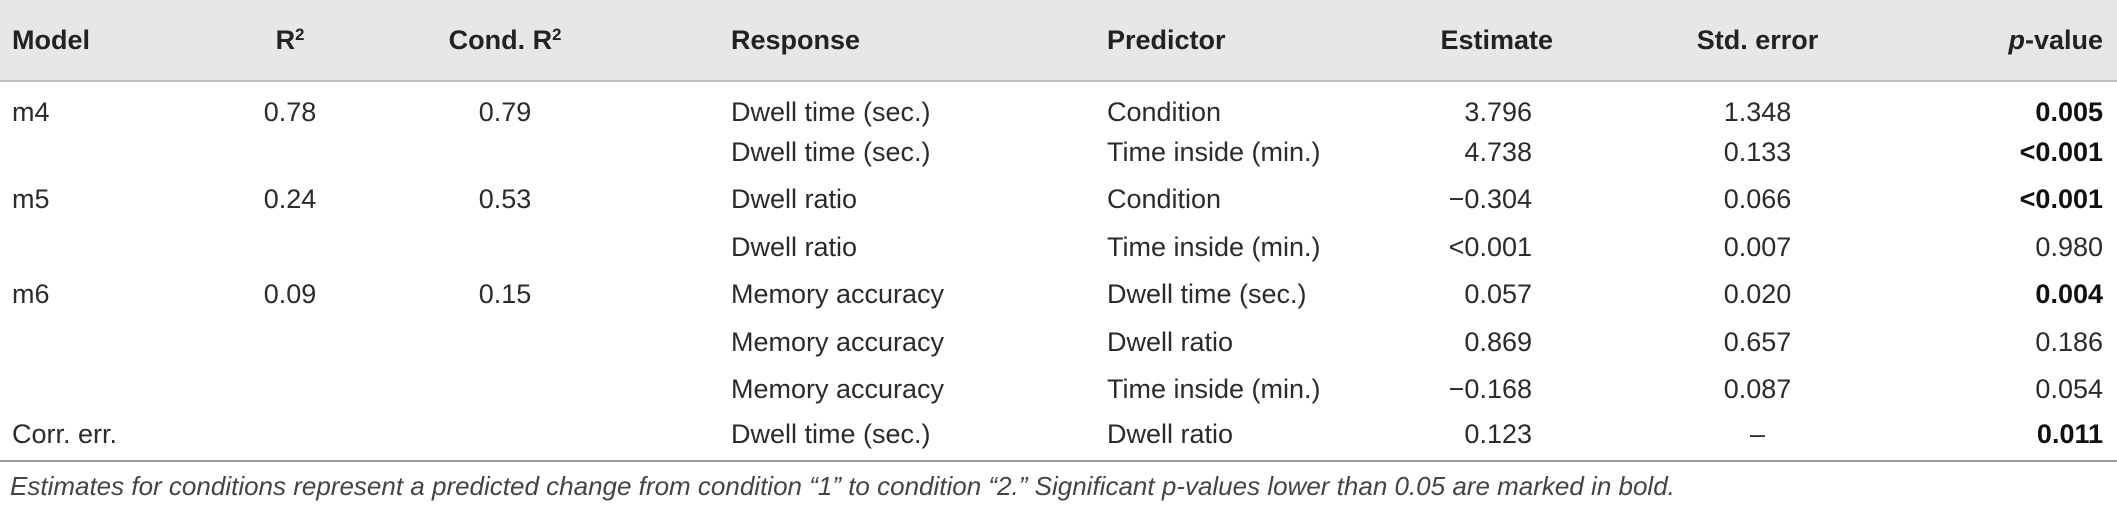  What do you see at coordinates (290, 111) in the screenshot?
I see `cell-r2: 0.78` at bounding box center [290, 111].